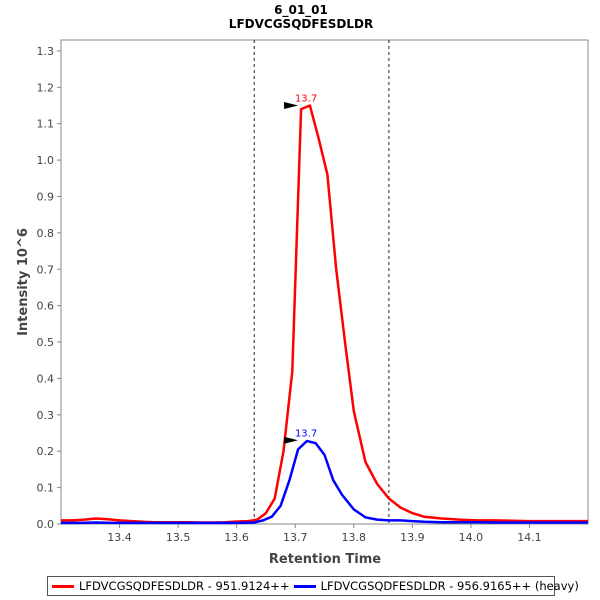 The height and width of the screenshot is (600, 600). I want to click on y-tick-label: 0.1, so click(46, 488).